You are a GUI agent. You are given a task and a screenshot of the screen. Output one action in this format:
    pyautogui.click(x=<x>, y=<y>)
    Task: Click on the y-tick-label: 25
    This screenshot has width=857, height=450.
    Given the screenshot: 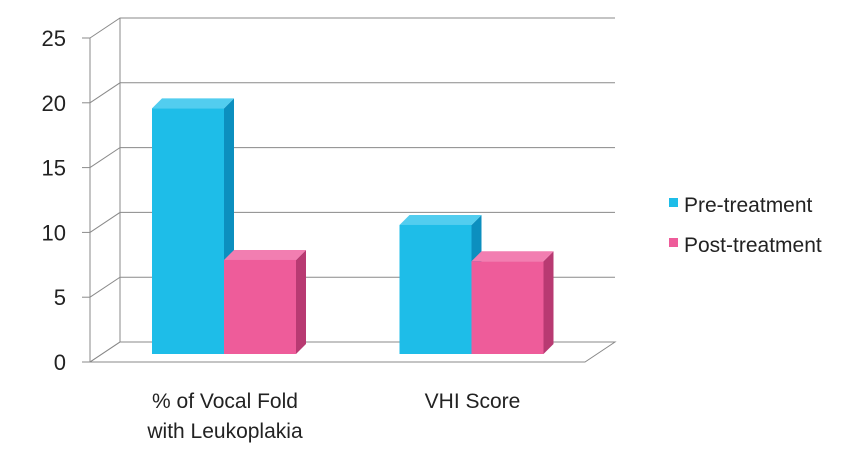 What is the action you would take?
    pyautogui.click(x=54, y=38)
    